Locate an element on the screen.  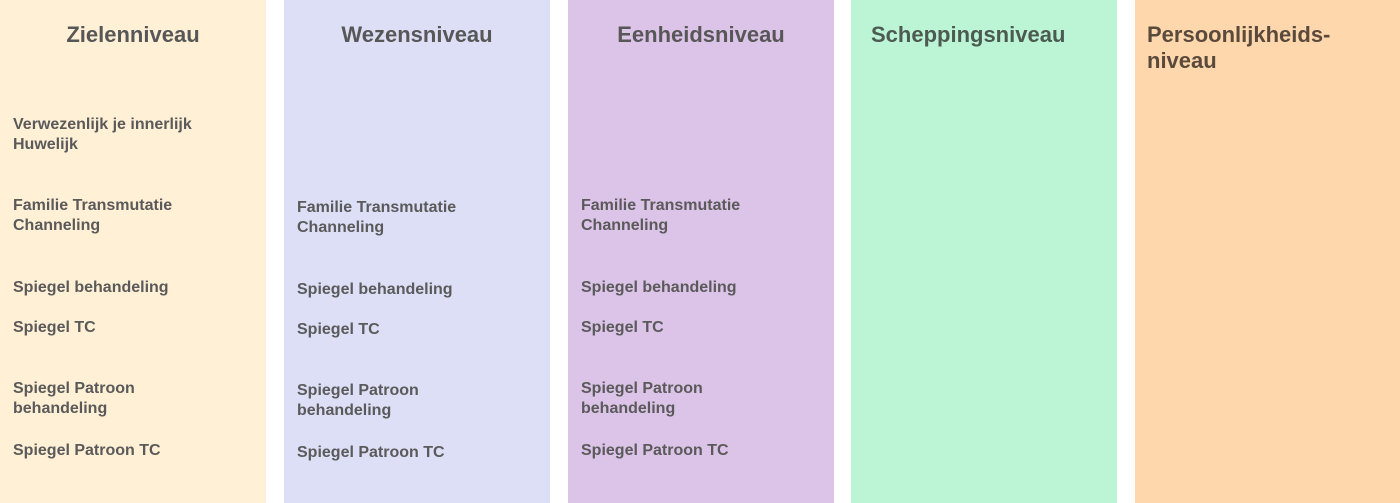
column-title: Eenheidsniveau is located at coordinates (701, 34).